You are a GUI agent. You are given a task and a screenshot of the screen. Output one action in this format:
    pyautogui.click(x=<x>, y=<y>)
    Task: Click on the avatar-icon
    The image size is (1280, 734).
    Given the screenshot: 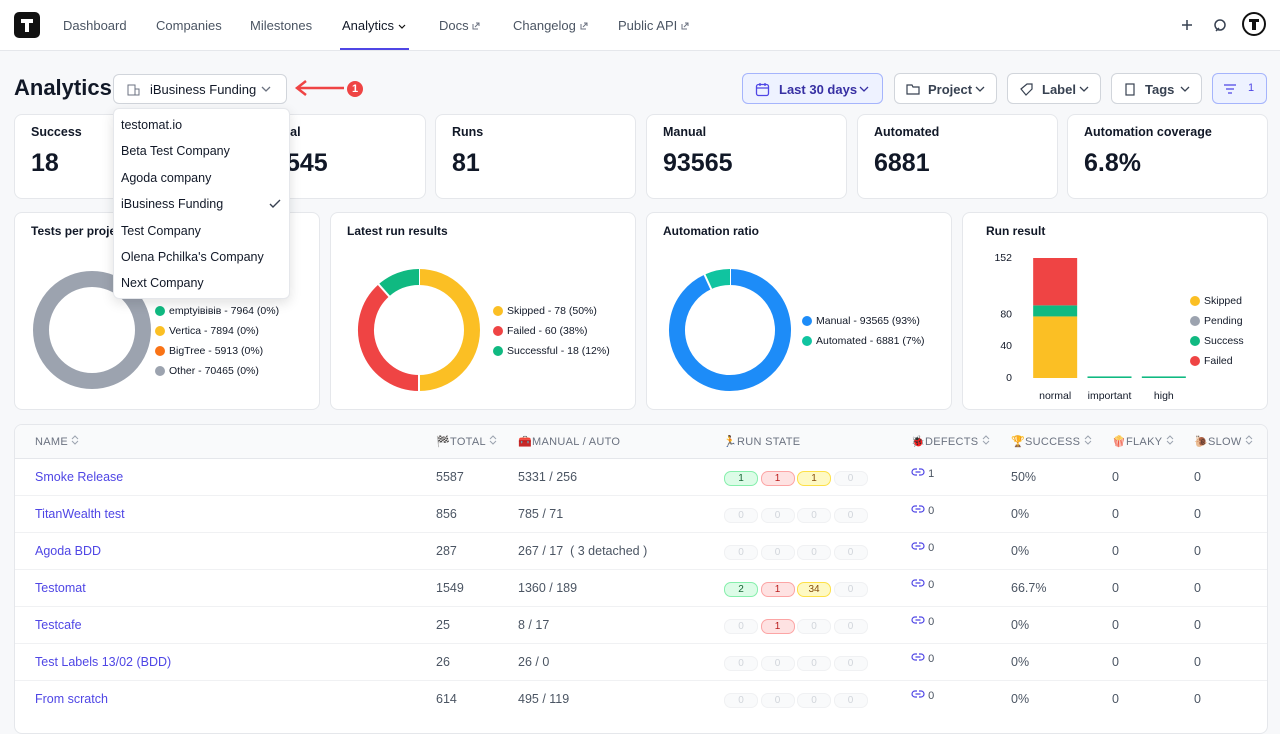 What is the action you would take?
    pyautogui.click(x=1254, y=24)
    